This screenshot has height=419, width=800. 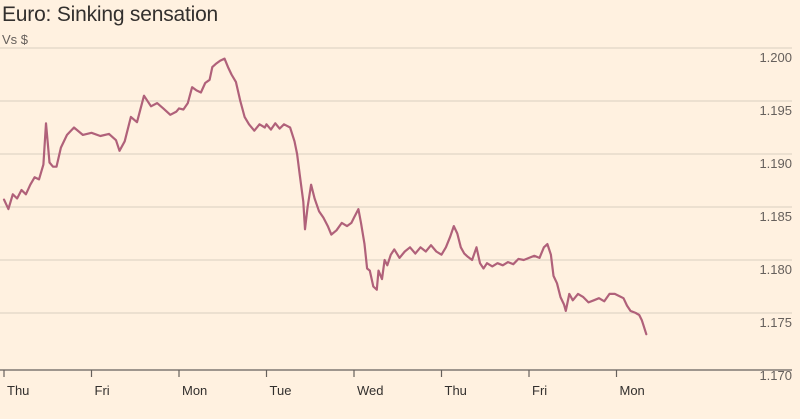 What do you see at coordinates (110, 14) in the screenshot?
I see `chart-title: Euro: Sinking sensation` at bounding box center [110, 14].